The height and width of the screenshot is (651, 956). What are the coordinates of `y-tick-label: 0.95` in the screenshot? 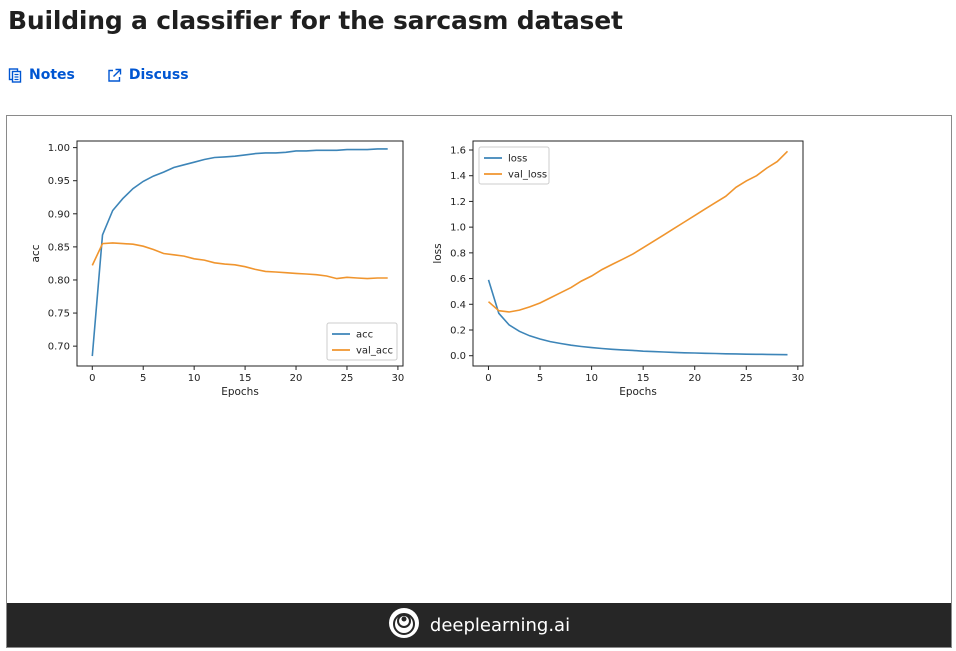 It's located at (59, 181).